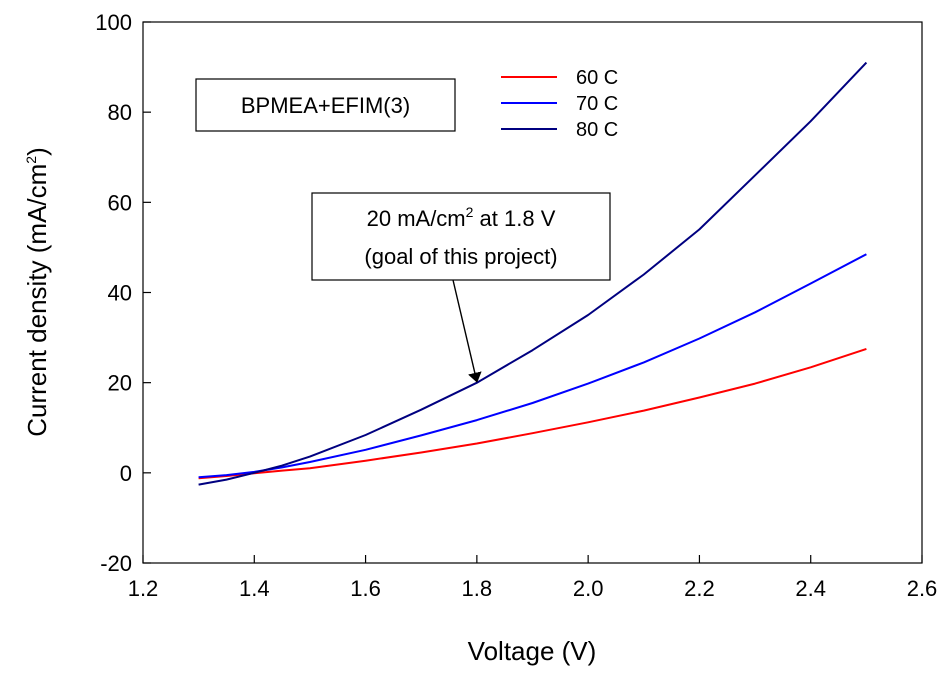 The width and height of the screenshot is (942, 673). I want to click on sample-label-box: BPMEA+EFIM(3), so click(325, 105).